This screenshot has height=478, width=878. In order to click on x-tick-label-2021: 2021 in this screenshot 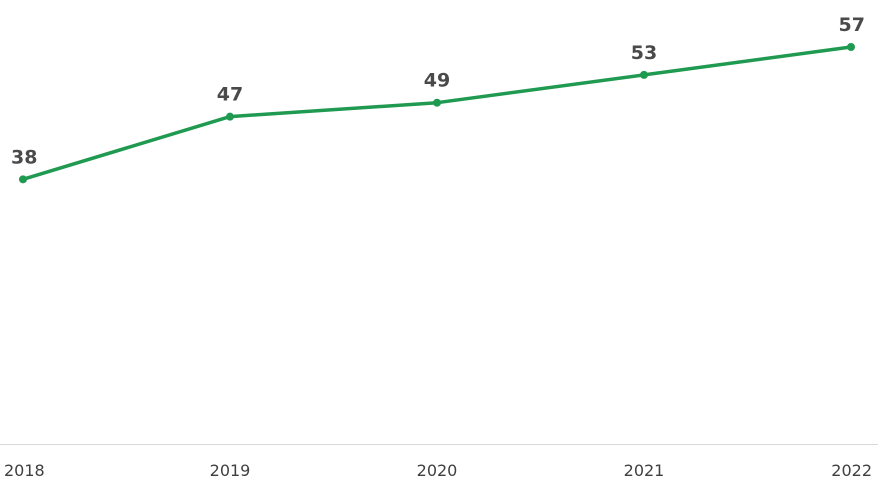, I will do `click(644, 469)`.